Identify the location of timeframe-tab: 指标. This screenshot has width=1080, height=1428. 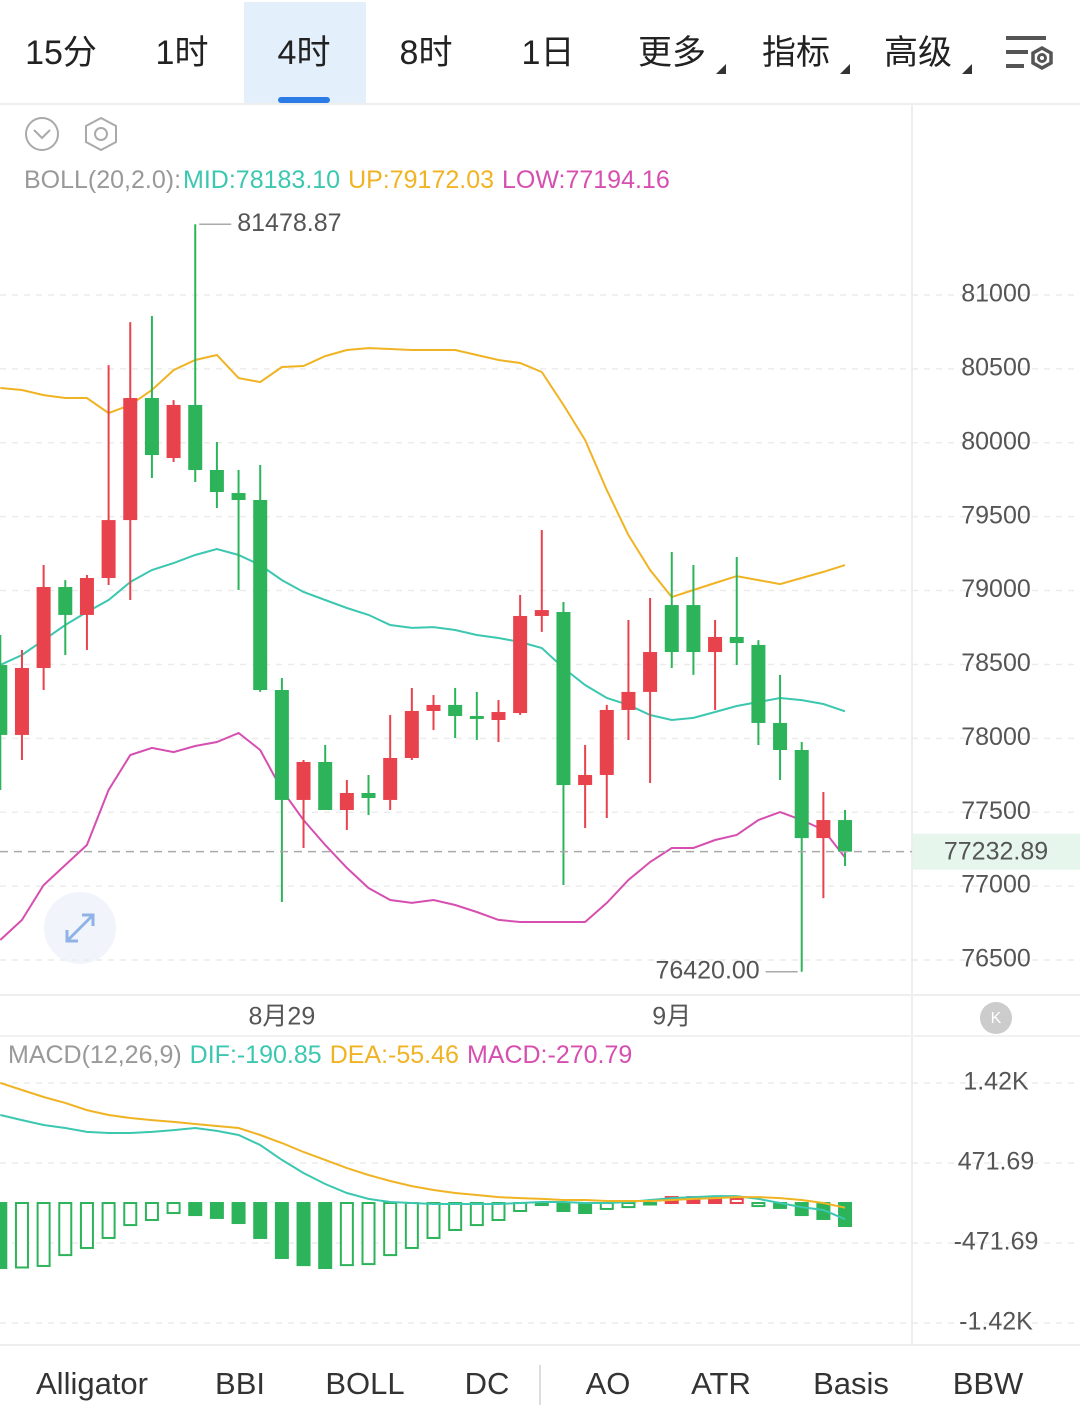
(796, 53).